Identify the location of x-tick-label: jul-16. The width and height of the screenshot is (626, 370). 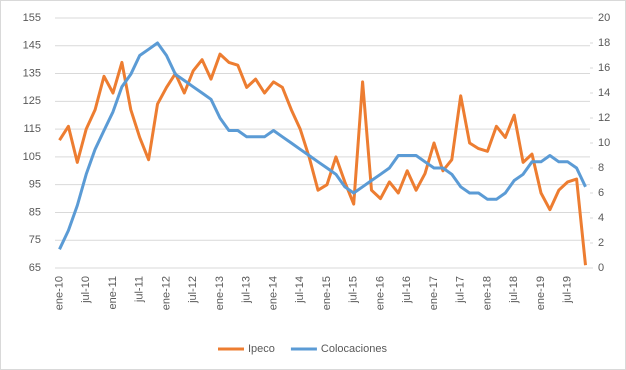
(407, 290).